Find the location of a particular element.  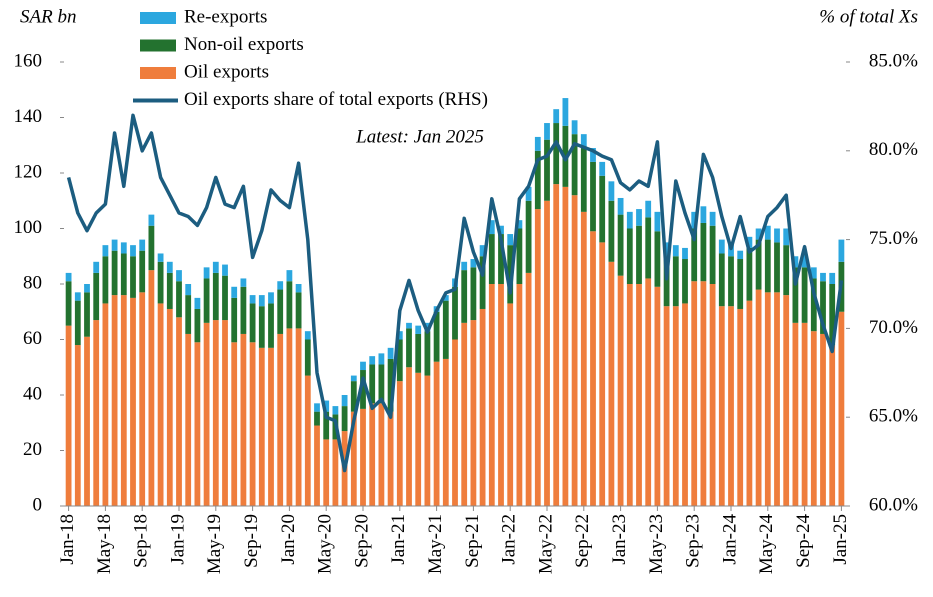

x-tick-label: Sep-19 is located at coordinates (251, 541).